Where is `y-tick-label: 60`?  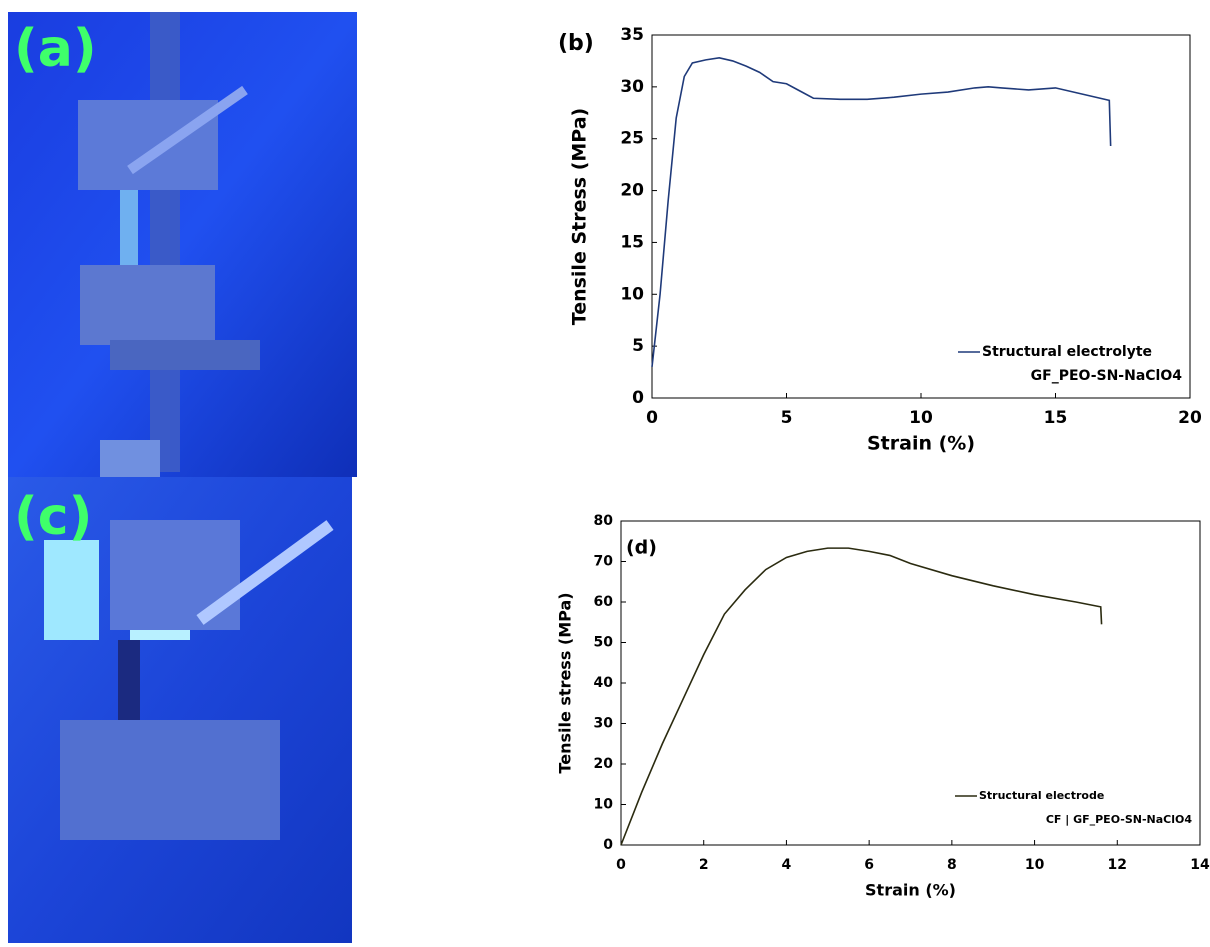
y-tick-label: 60 is located at coordinates (604, 602).